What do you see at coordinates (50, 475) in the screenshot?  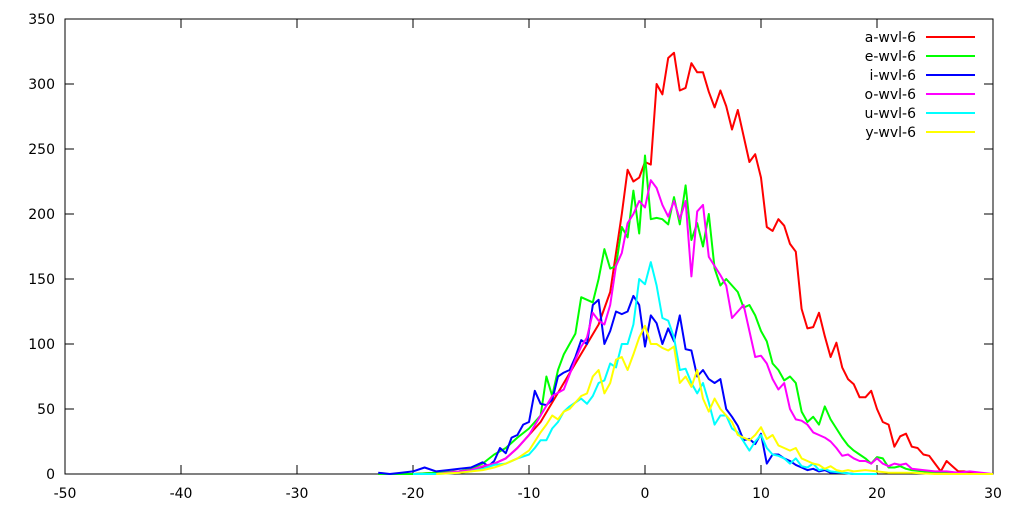 I see `y-tick-label: 0` at bounding box center [50, 475].